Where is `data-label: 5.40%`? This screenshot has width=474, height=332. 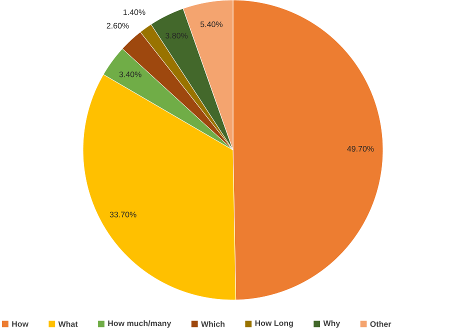 data-label: 5.40% is located at coordinates (211, 24).